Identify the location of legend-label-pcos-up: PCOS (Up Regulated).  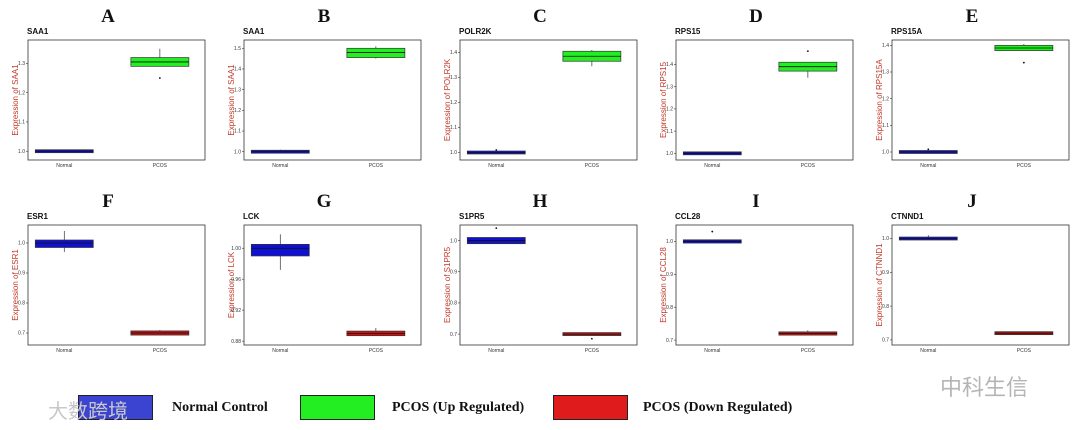
(458, 407).